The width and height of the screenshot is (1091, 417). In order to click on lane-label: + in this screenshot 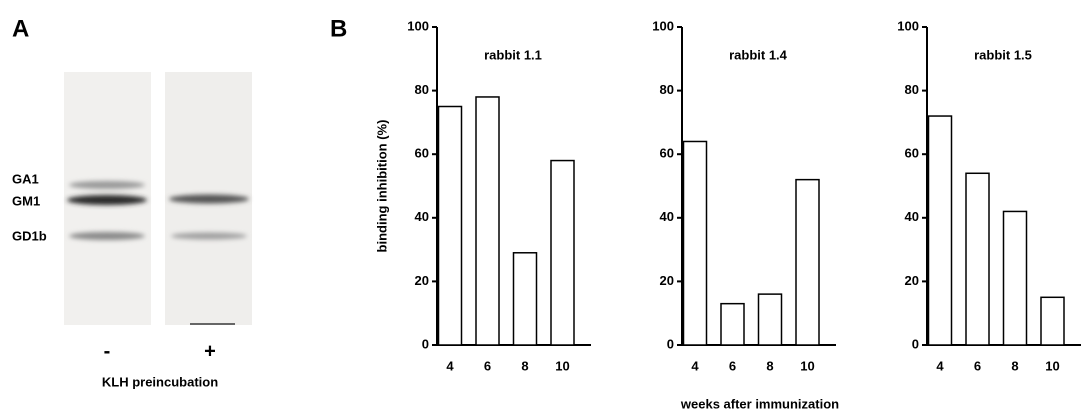, I will do `click(210, 351)`.